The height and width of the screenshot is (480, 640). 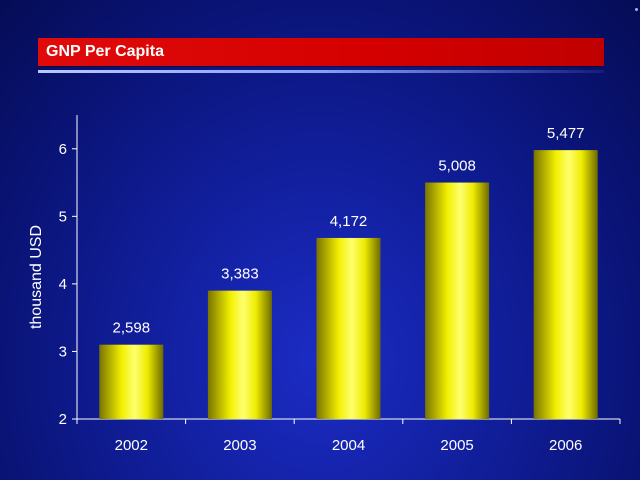 I want to click on title-underline, so click(x=321, y=71).